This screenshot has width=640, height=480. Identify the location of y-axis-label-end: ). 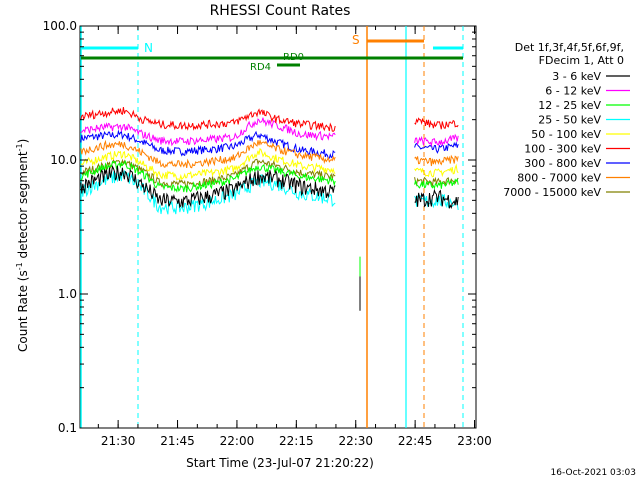
(23, 141).